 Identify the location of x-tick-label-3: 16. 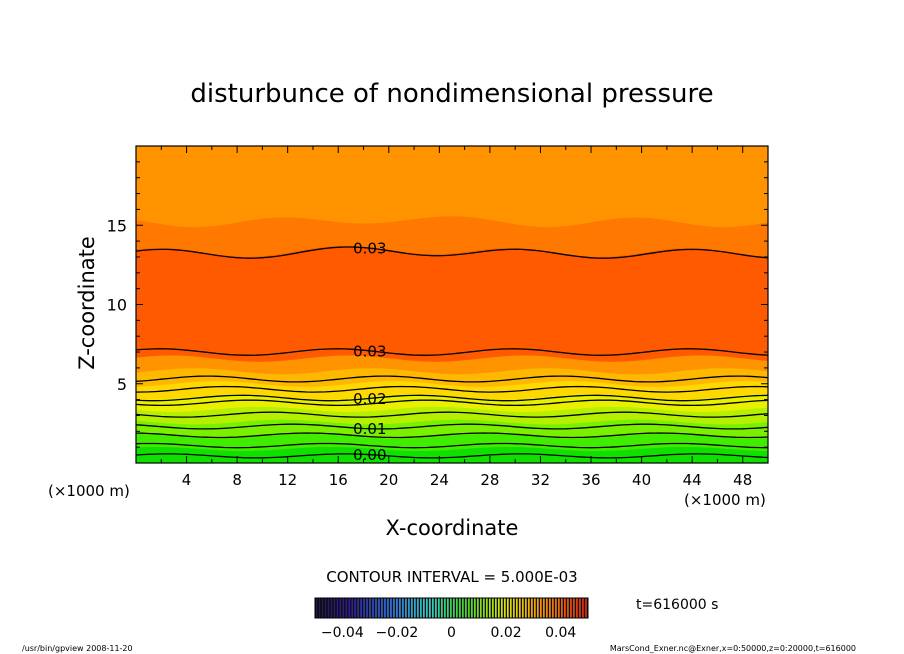
(338, 480).